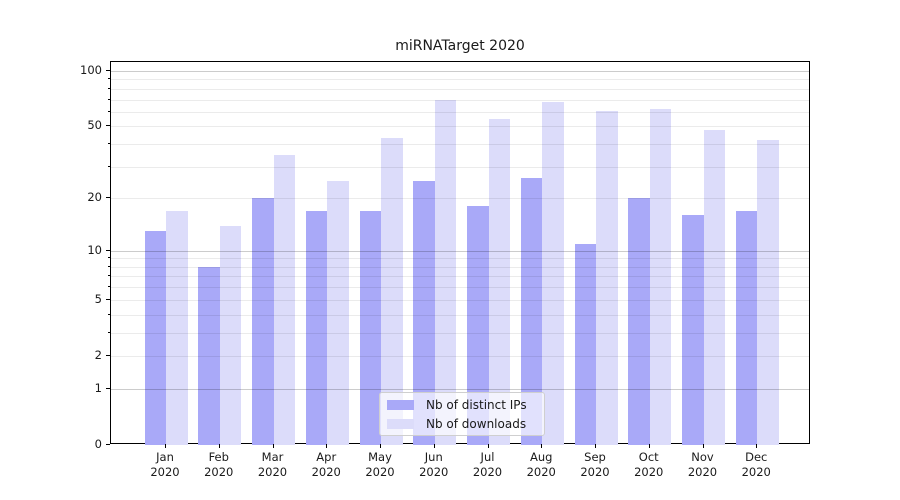 The image size is (900, 500). What do you see at coordinates (326, 457) in the screenshot?
I see `x-tick-month-apr: Apr` at bounding box center [326, 457].